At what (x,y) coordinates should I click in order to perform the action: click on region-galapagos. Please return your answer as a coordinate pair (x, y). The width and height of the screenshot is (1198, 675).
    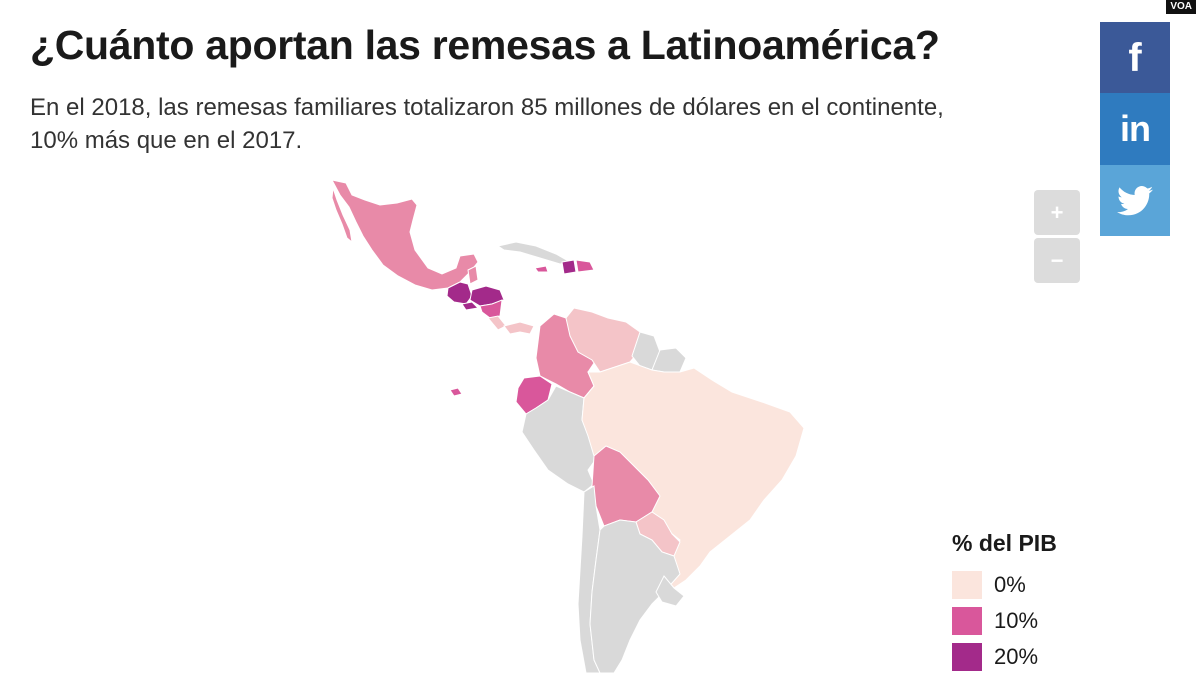
    Looking at the image, I should click on (456, 392).